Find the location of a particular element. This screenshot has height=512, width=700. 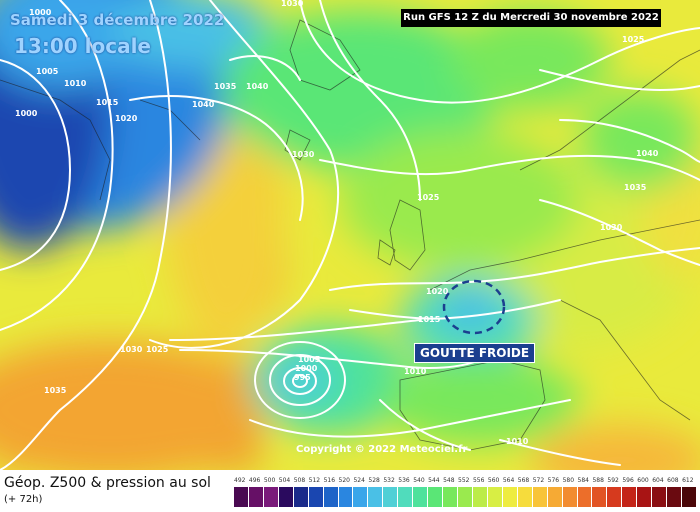

forecast-range: (+ 72h) is located at coordinates (23, 499).